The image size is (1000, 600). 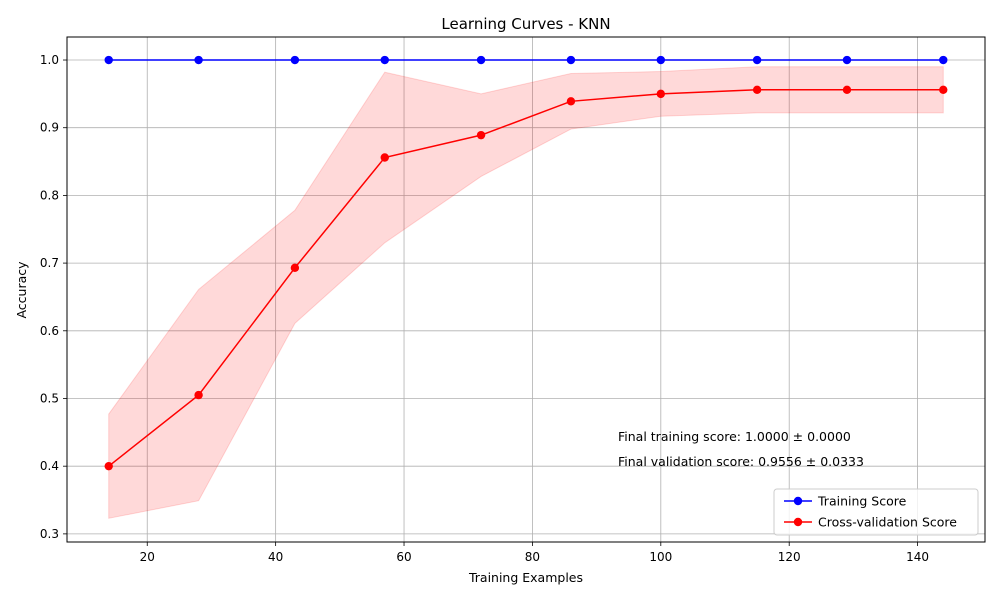 I want to click on legend: Training Score Cross-validation Score, so click(x=876, y=512).